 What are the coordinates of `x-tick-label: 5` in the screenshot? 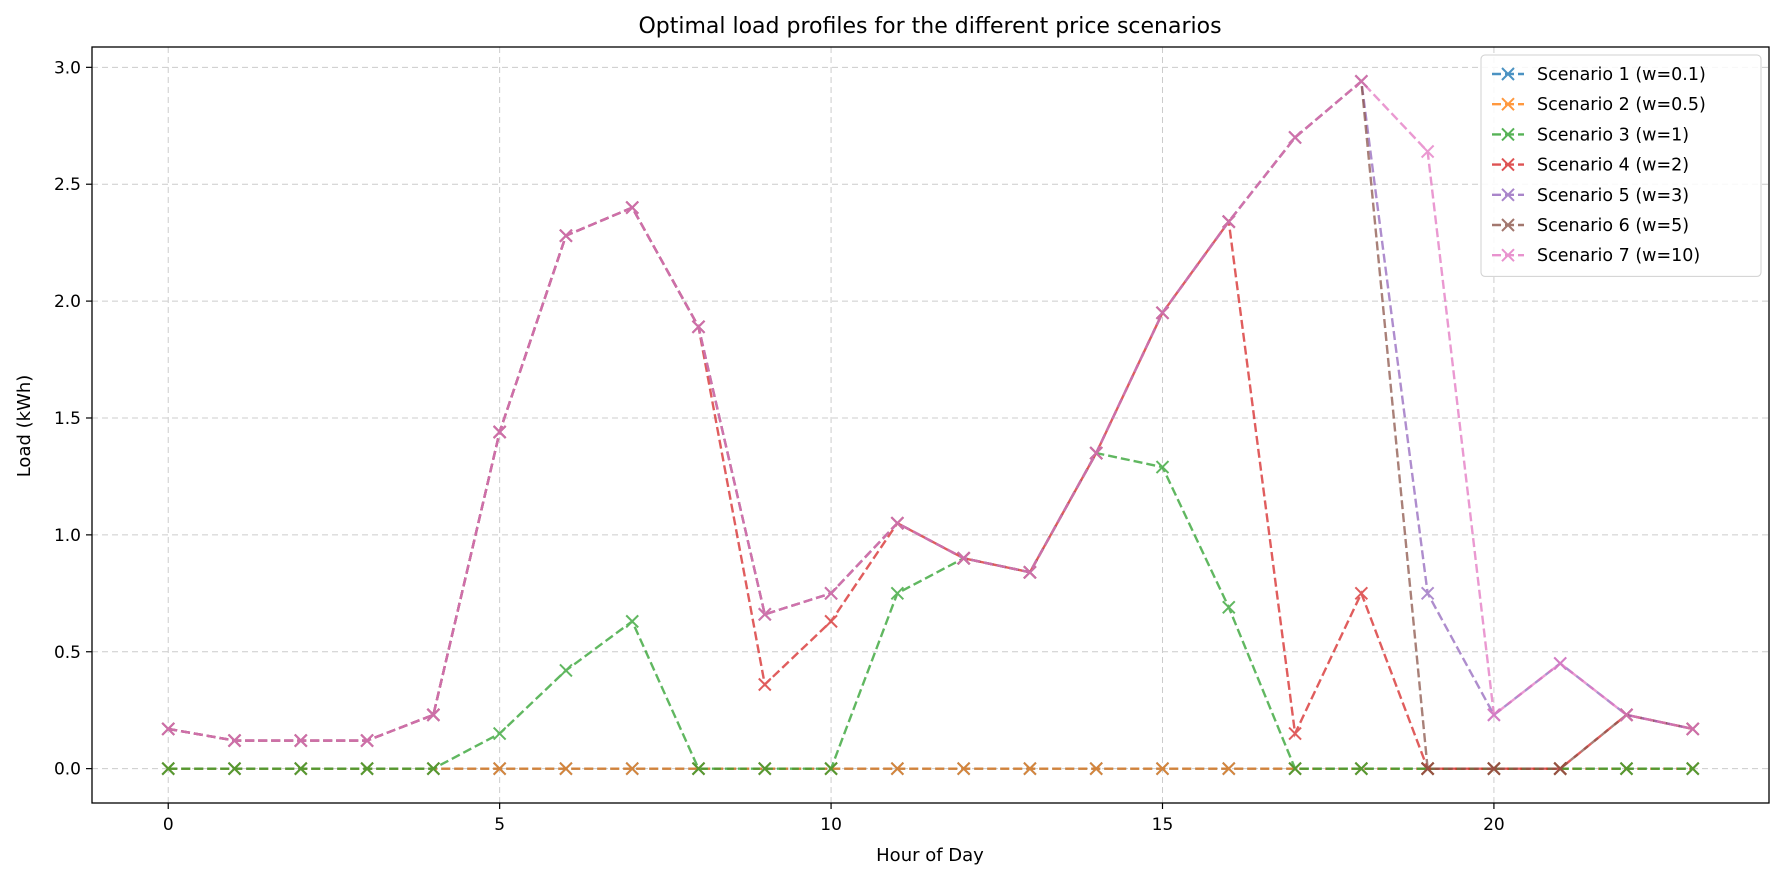 It's located at (499, 825).